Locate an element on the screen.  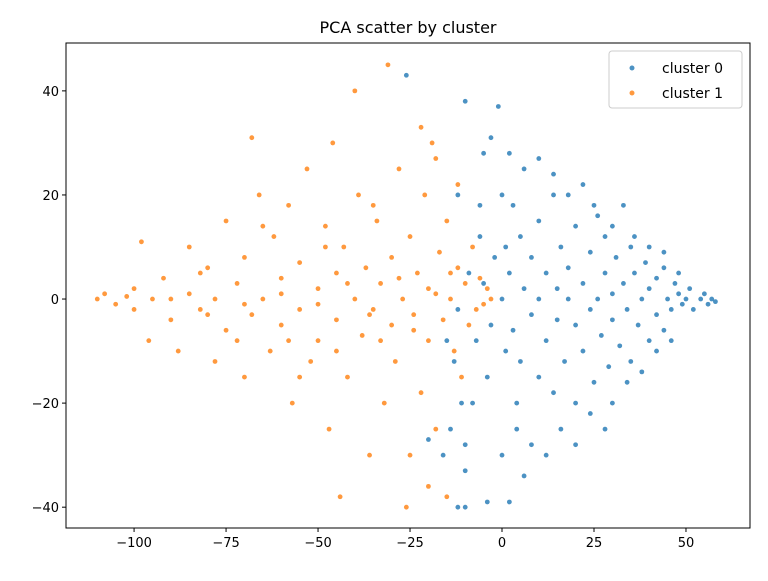
y-tick-label: −40 is located at coordinates (45, 508).